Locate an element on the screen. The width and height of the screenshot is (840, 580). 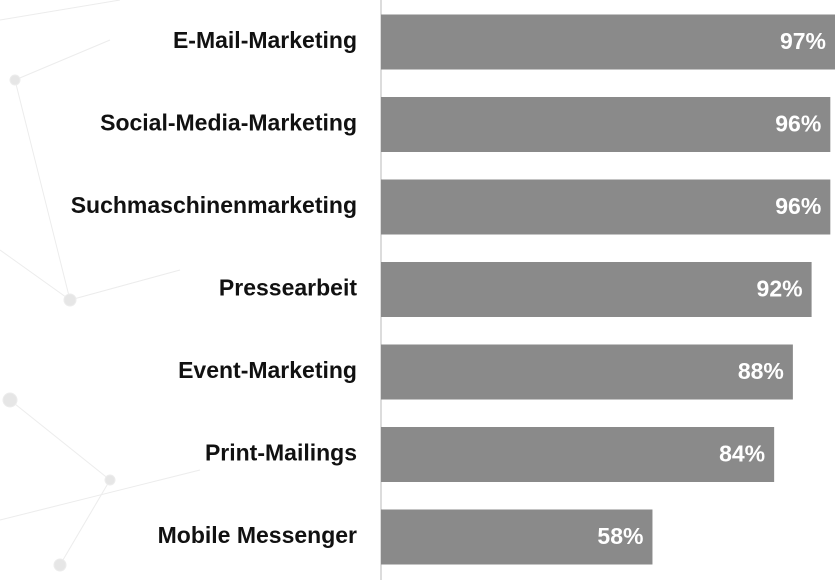
category-label: Suchmaschinenmarketing is located at coordinates (214, 205).